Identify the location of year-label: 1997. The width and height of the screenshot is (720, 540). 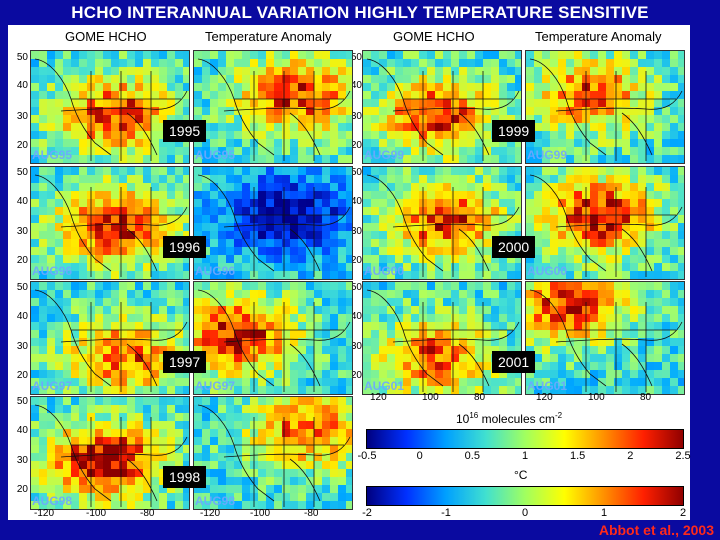
(185, 362).